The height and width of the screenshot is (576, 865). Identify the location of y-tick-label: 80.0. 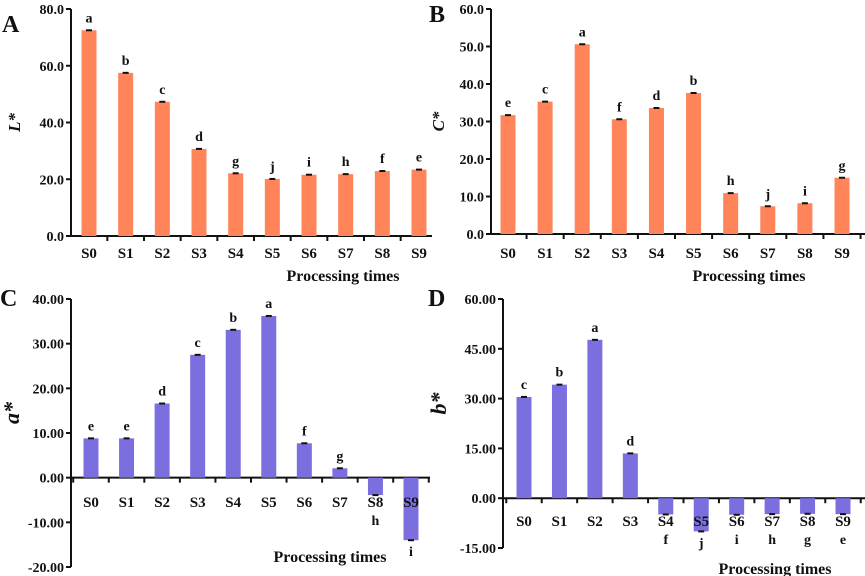
(52, 10).